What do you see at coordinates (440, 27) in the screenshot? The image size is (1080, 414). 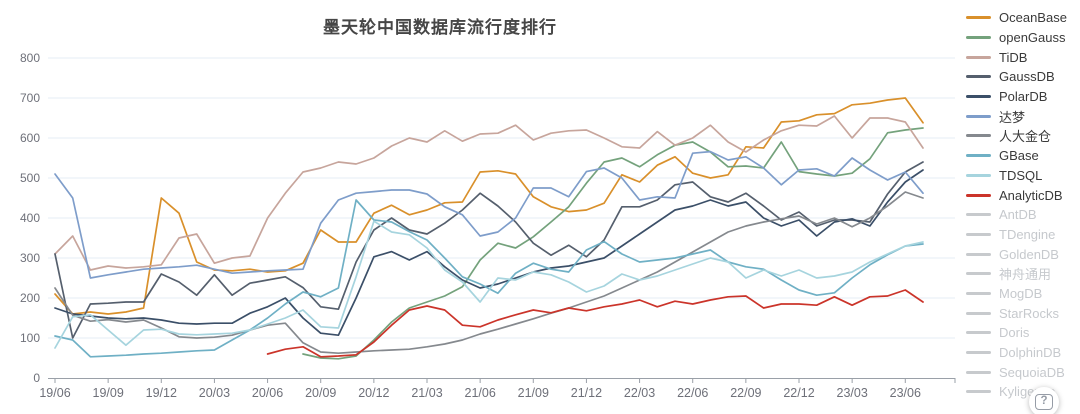 I see `chart-title: 墨天轮中国数据库流行度排行` at bounding box center [440, 27].